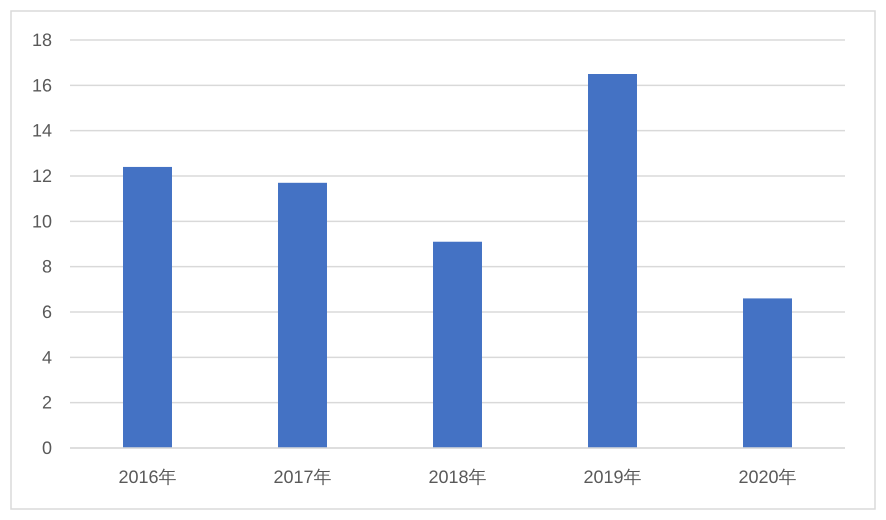 The image size is (886, 520). I want to click on x-tick-label: 2017年, so click(302, 477).